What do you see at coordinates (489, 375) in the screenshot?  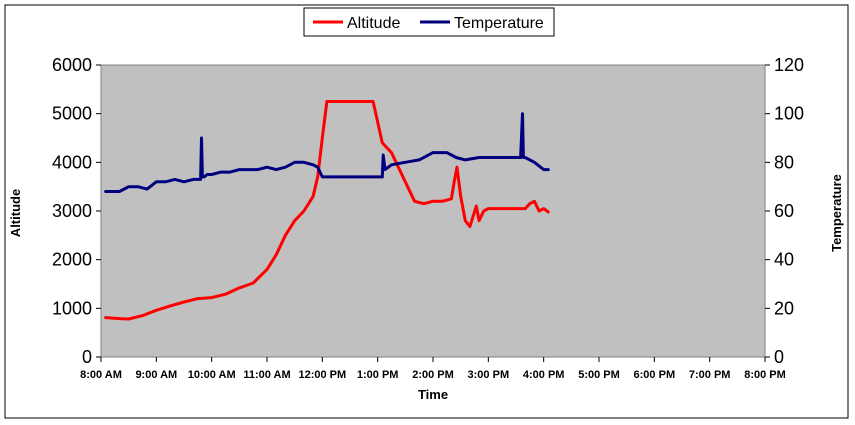 I see `x-tick-label: 3:00 PM` at bounding box center [489, 375].